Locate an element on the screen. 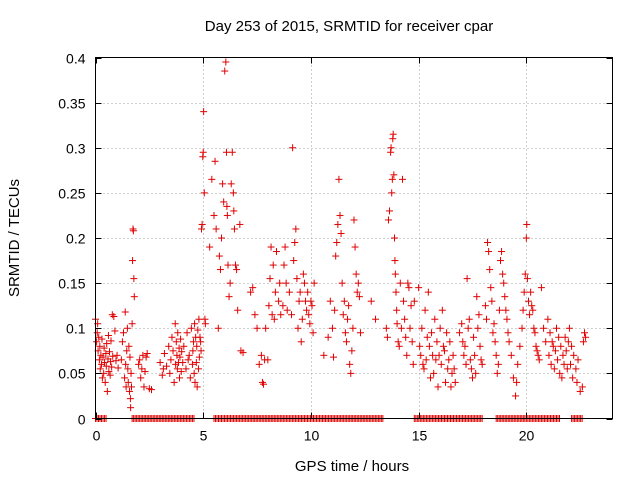 The width and height of the screenshot is (640, 480). y-tick-label: 0.15 is located at coordinates (71, 284).